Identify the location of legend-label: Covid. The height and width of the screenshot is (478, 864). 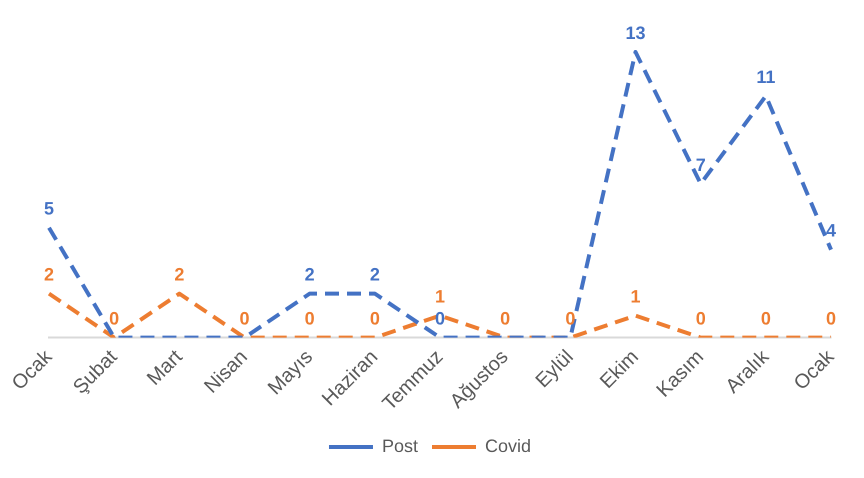
(508, 446).